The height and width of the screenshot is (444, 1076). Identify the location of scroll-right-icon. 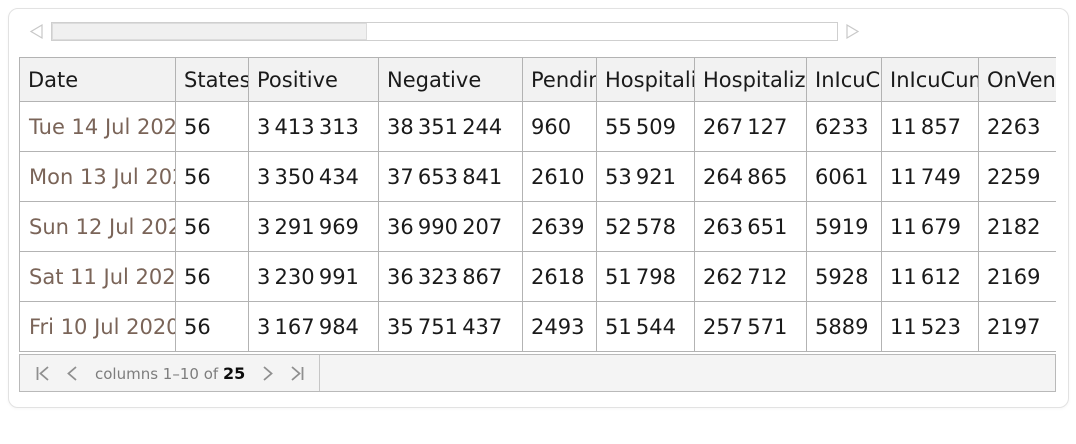
(852, 31).